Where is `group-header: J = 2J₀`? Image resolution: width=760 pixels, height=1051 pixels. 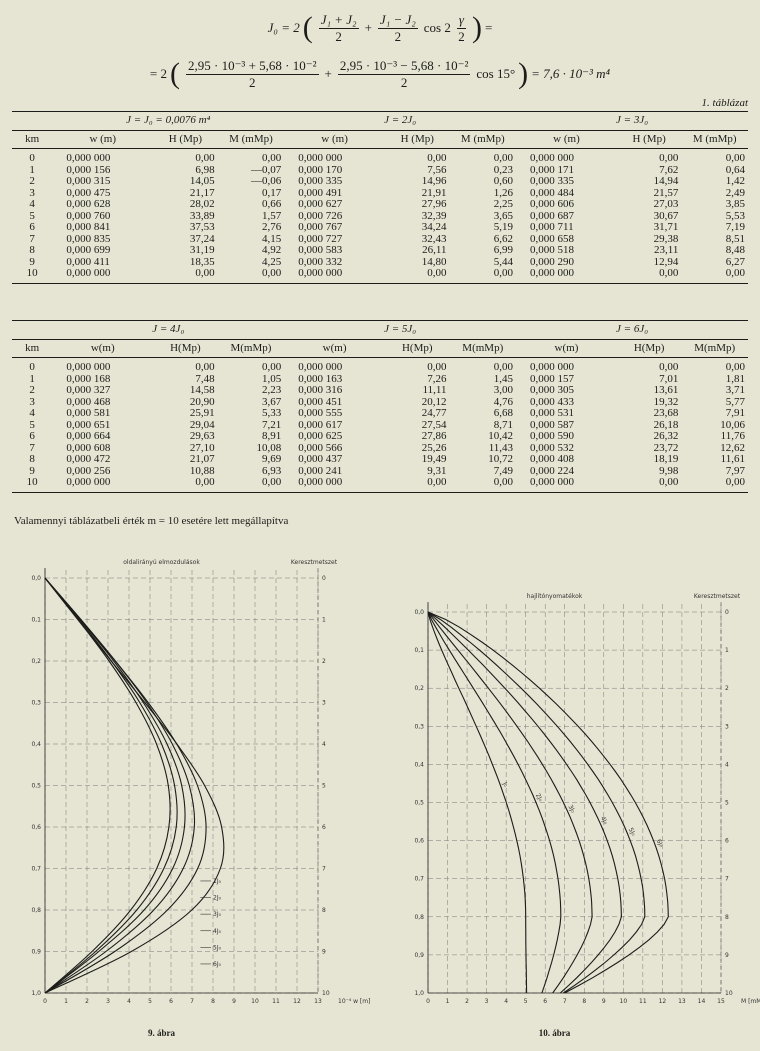
group-header: J = 2J₀ is located at coordinates (400, 121).